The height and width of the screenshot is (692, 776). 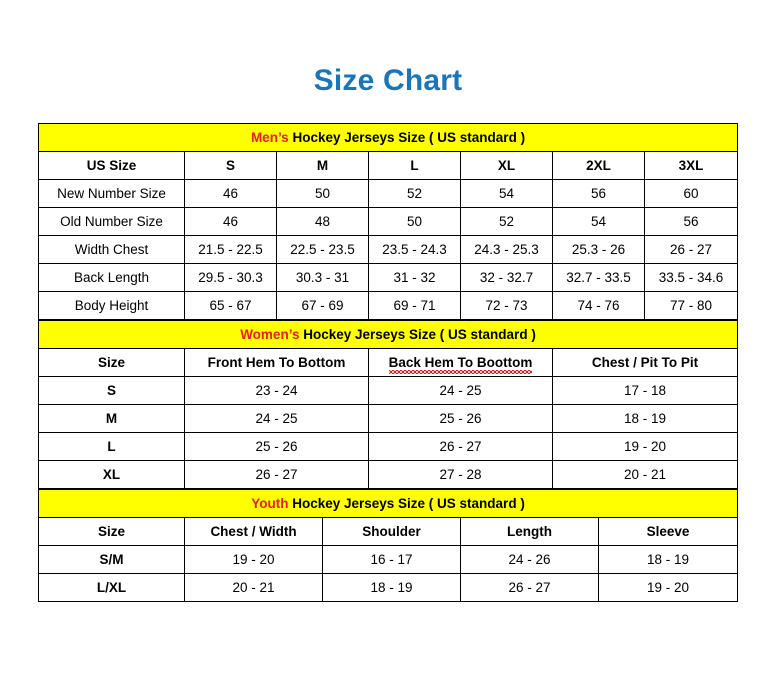 I want to click on table-row: New Number Size 46 50 52 54 56 60, so click(x=388, y=193).